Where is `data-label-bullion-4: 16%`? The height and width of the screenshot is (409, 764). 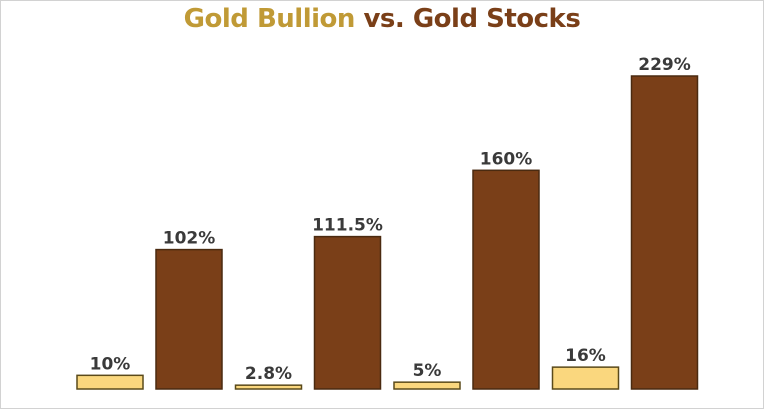
data-label-bullion-4: 16% is located at coordinates (585, 356).